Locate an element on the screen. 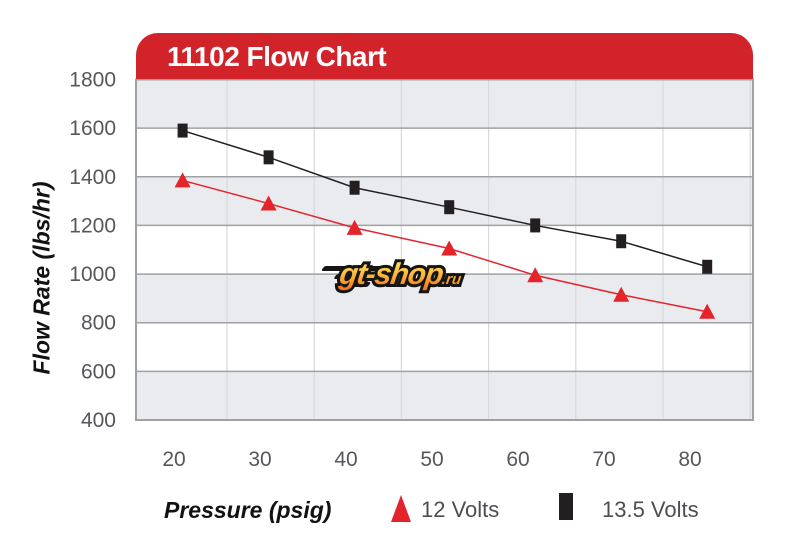 The image size is (800, 554). x-tick-label: 60 is located at coordinates (517, 459).